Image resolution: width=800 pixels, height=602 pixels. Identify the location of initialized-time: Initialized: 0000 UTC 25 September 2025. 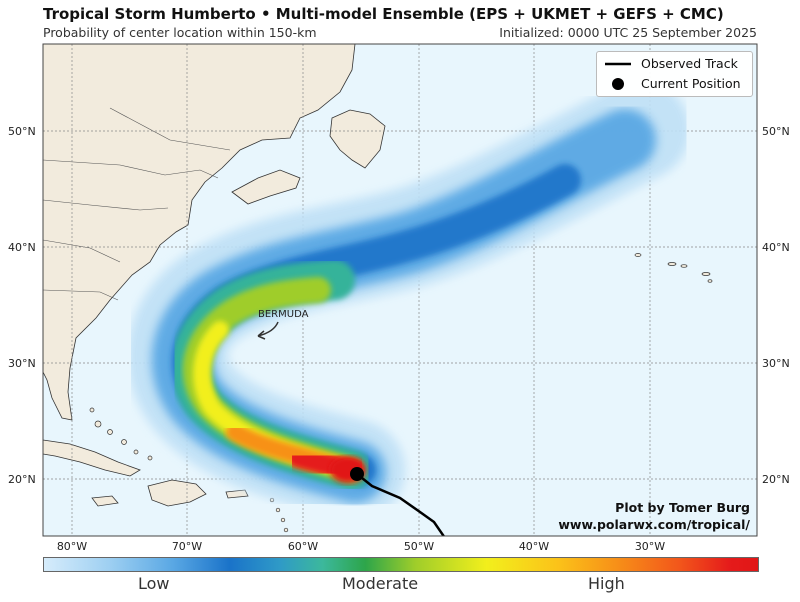
(628, 32).